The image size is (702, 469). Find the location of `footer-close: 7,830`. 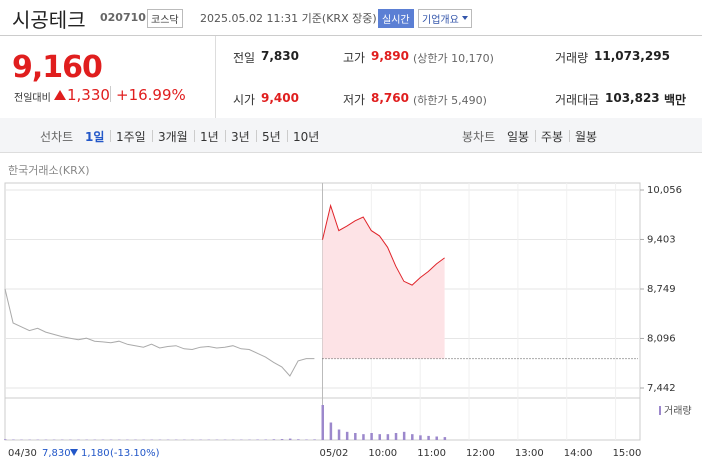

footer-close: 7,830 is located at coordinates (56, 453).